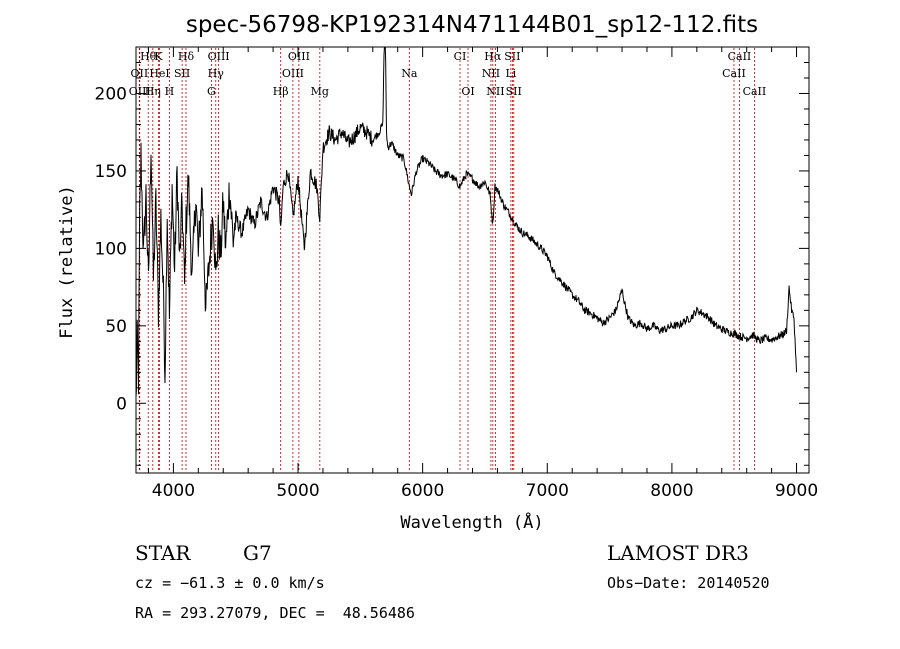 Image resolution: width=900 pixels, height=649 pixels. I want to click on coordinates: RA = 293.27079, DEC = 48.56486, so click(275, 613).